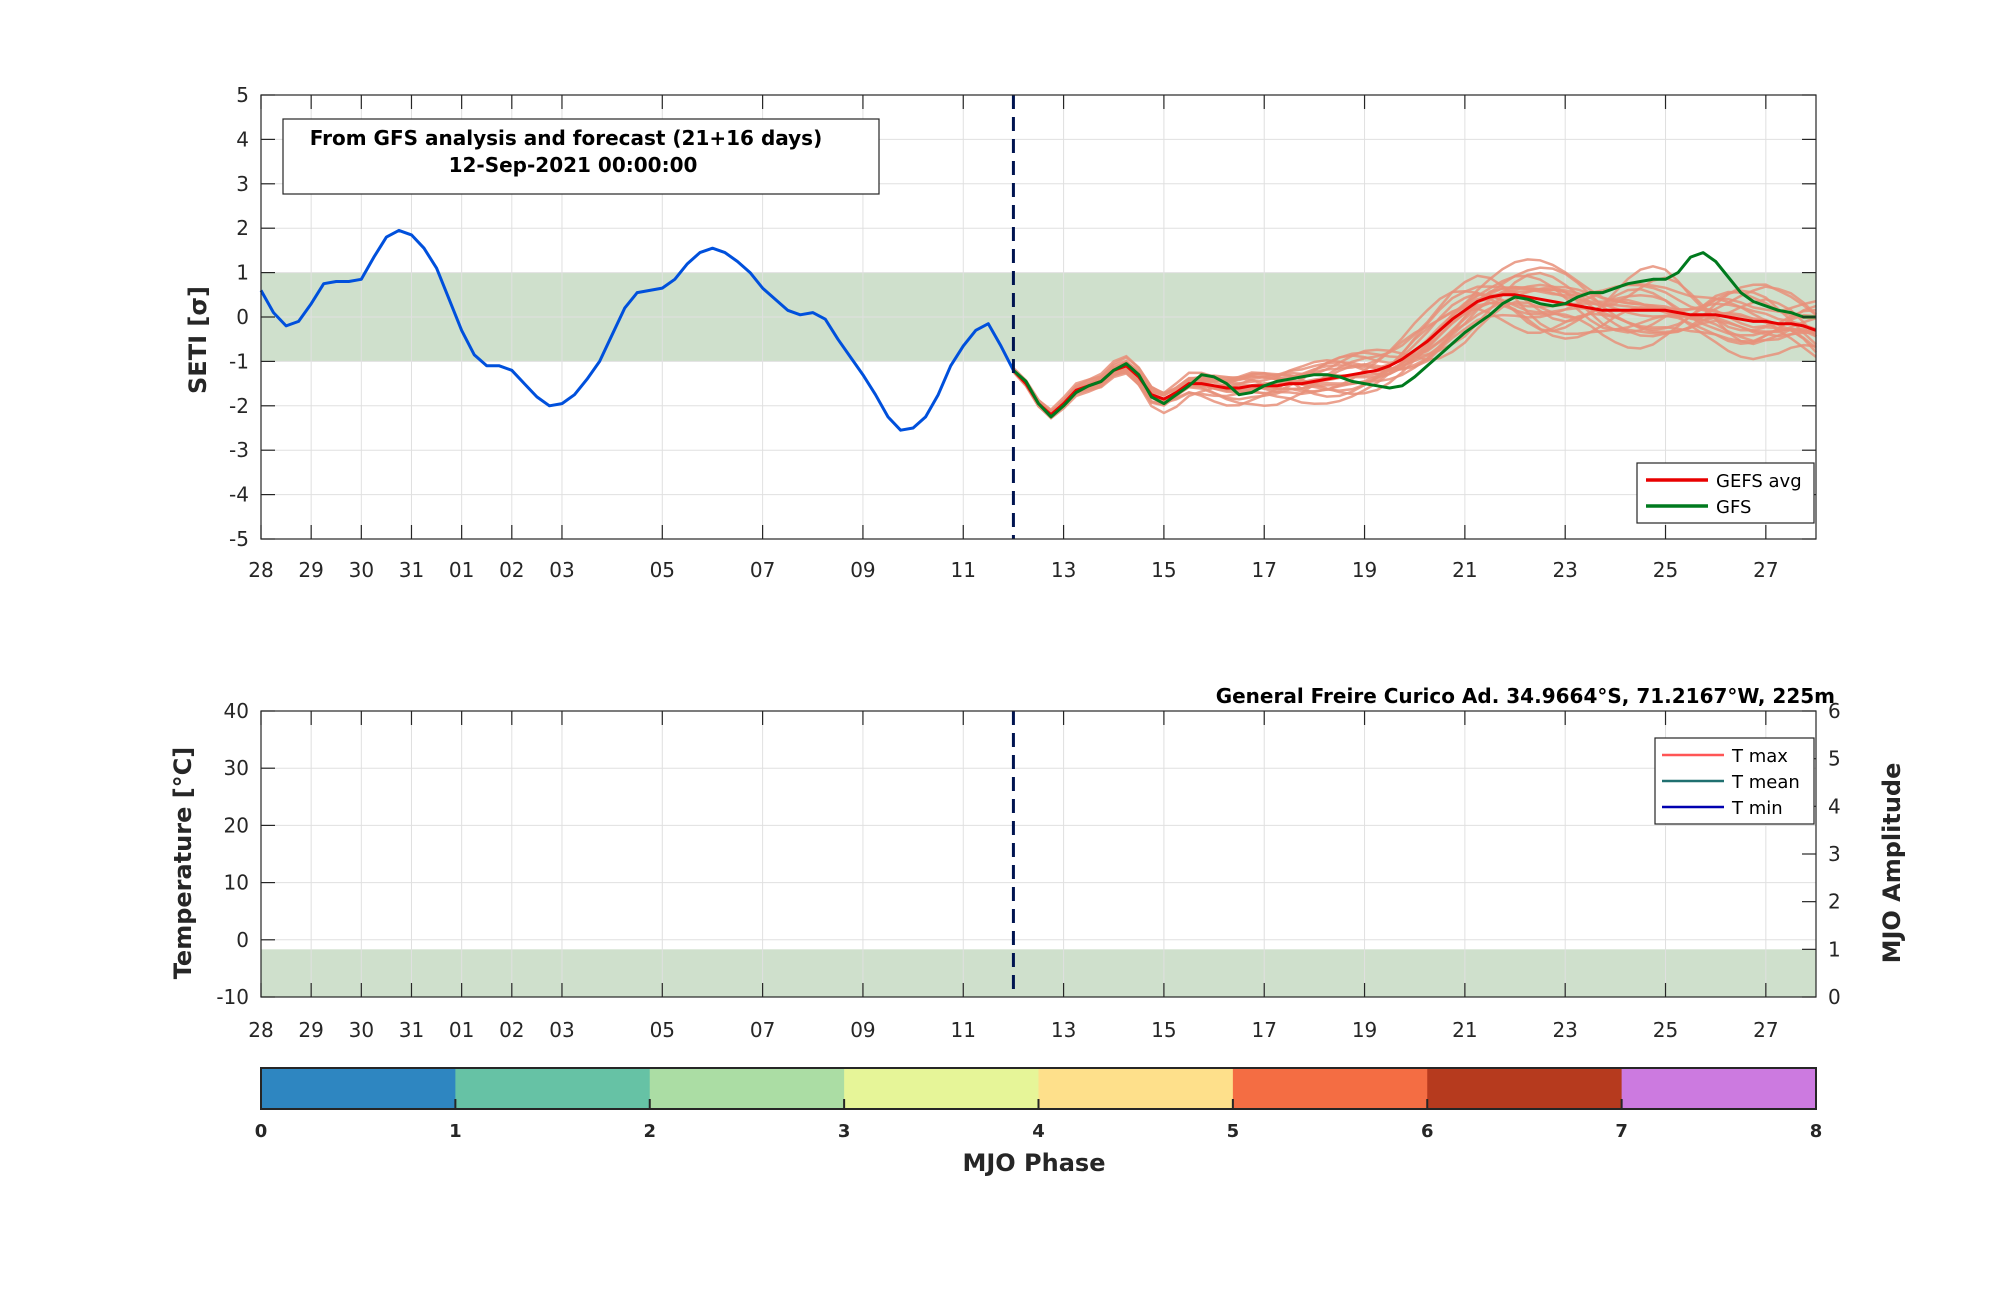 This screenshot has width=2000, height=1296. Describe the element at coordinates (637, 330) in the screenshot. I see `seti-analysis-line` at that location.